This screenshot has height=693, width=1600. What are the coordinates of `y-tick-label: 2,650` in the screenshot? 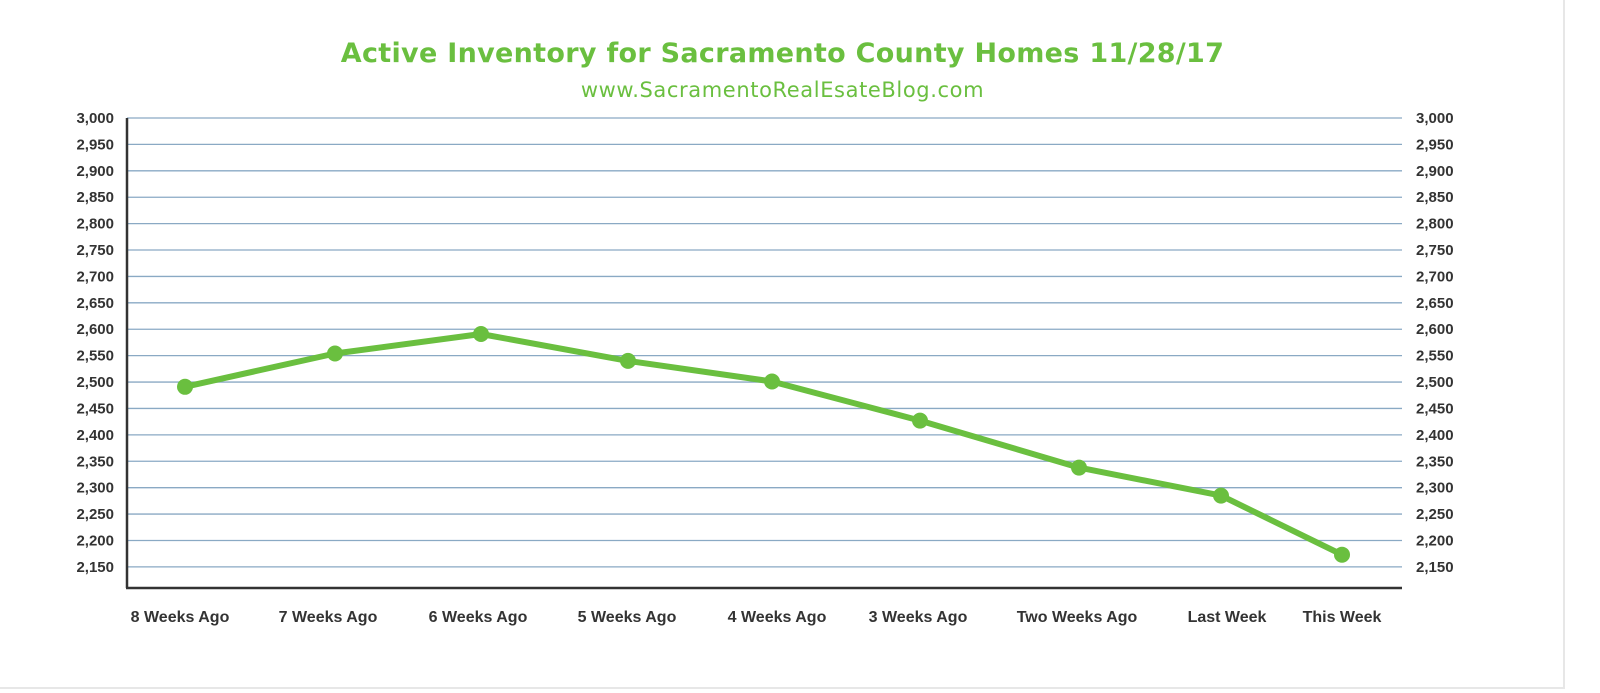 It's located at (95, 303).